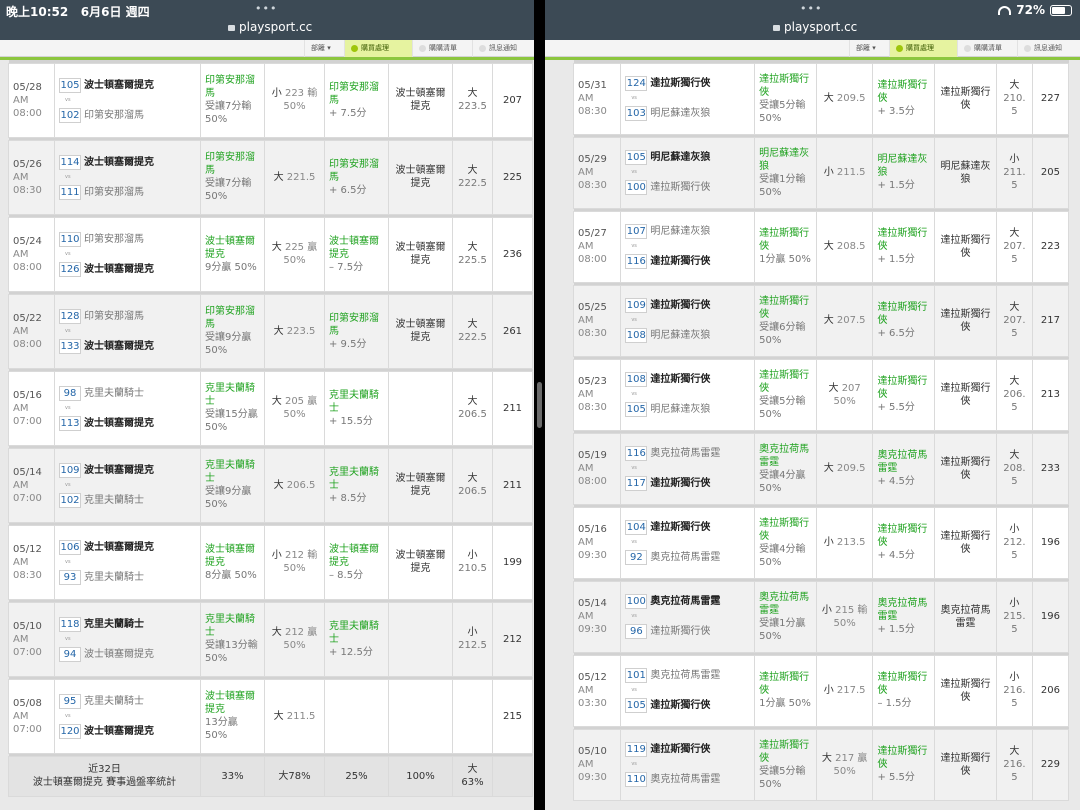  Describe the element at coordinates (127, 177) in the screenshot. I see `match-teams: 114 波士頓塞爾提克 vs 111 印第安那溜馬` at that location.